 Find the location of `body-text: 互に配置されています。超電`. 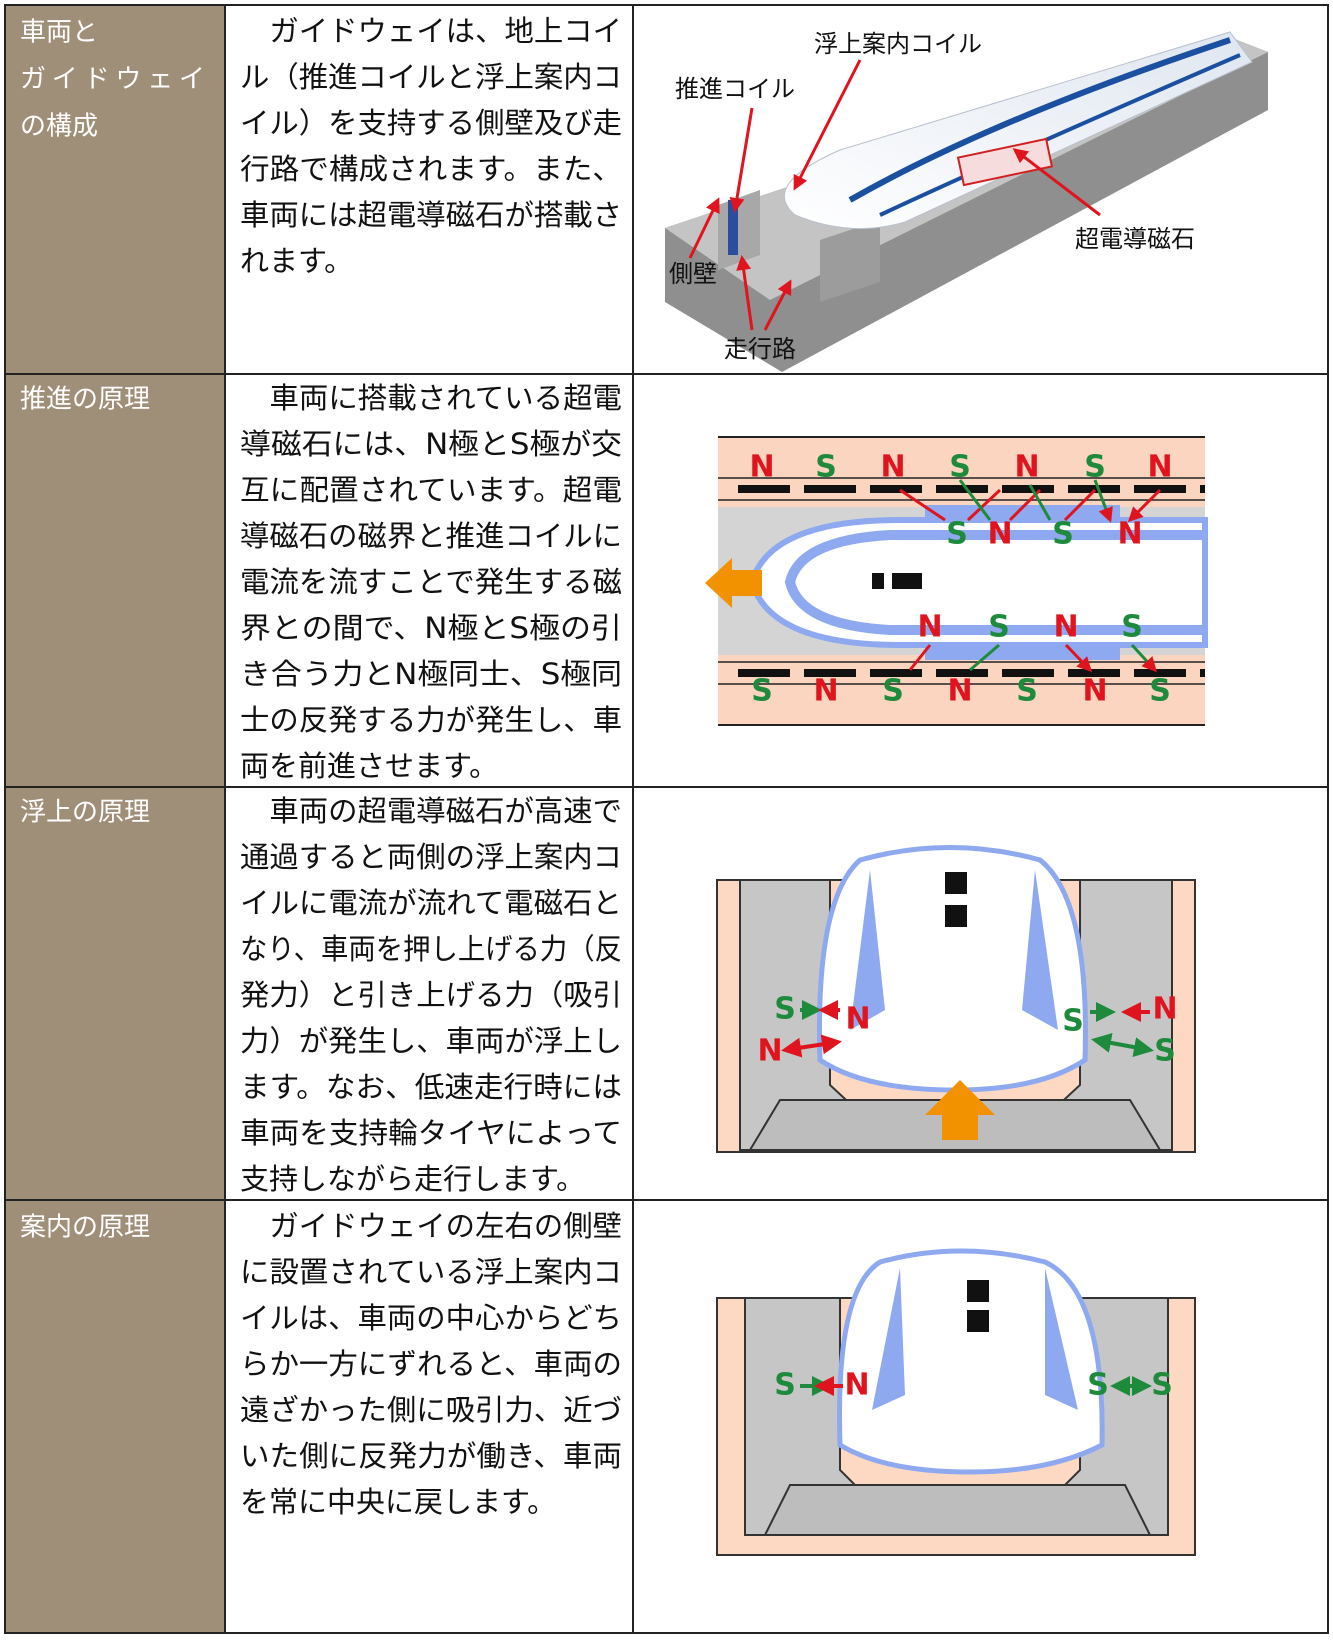

body-text: 互に配置されています。超電 is located at coordinates (431, 490).